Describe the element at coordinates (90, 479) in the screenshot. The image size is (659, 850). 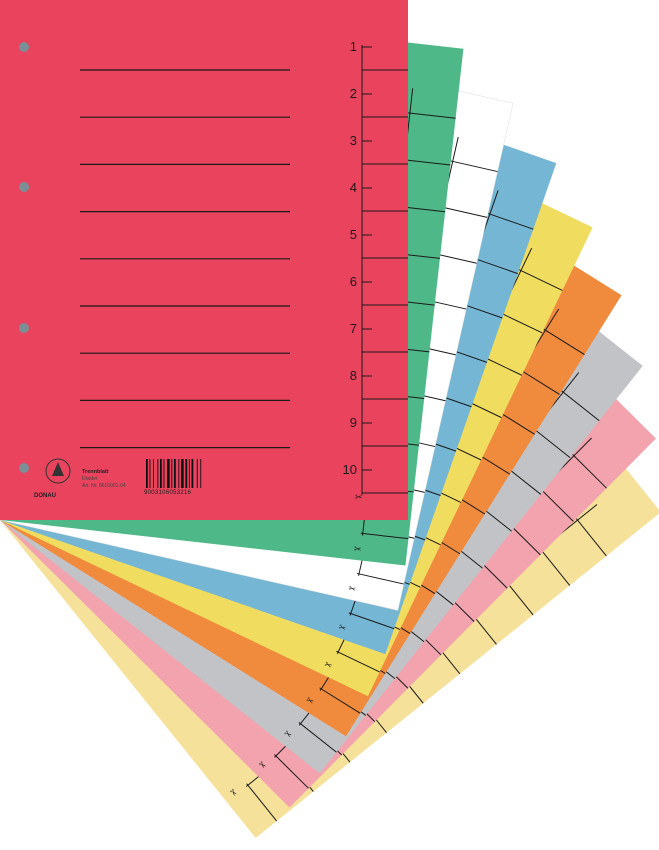
I see `label-subtitle: Divider` at that location.